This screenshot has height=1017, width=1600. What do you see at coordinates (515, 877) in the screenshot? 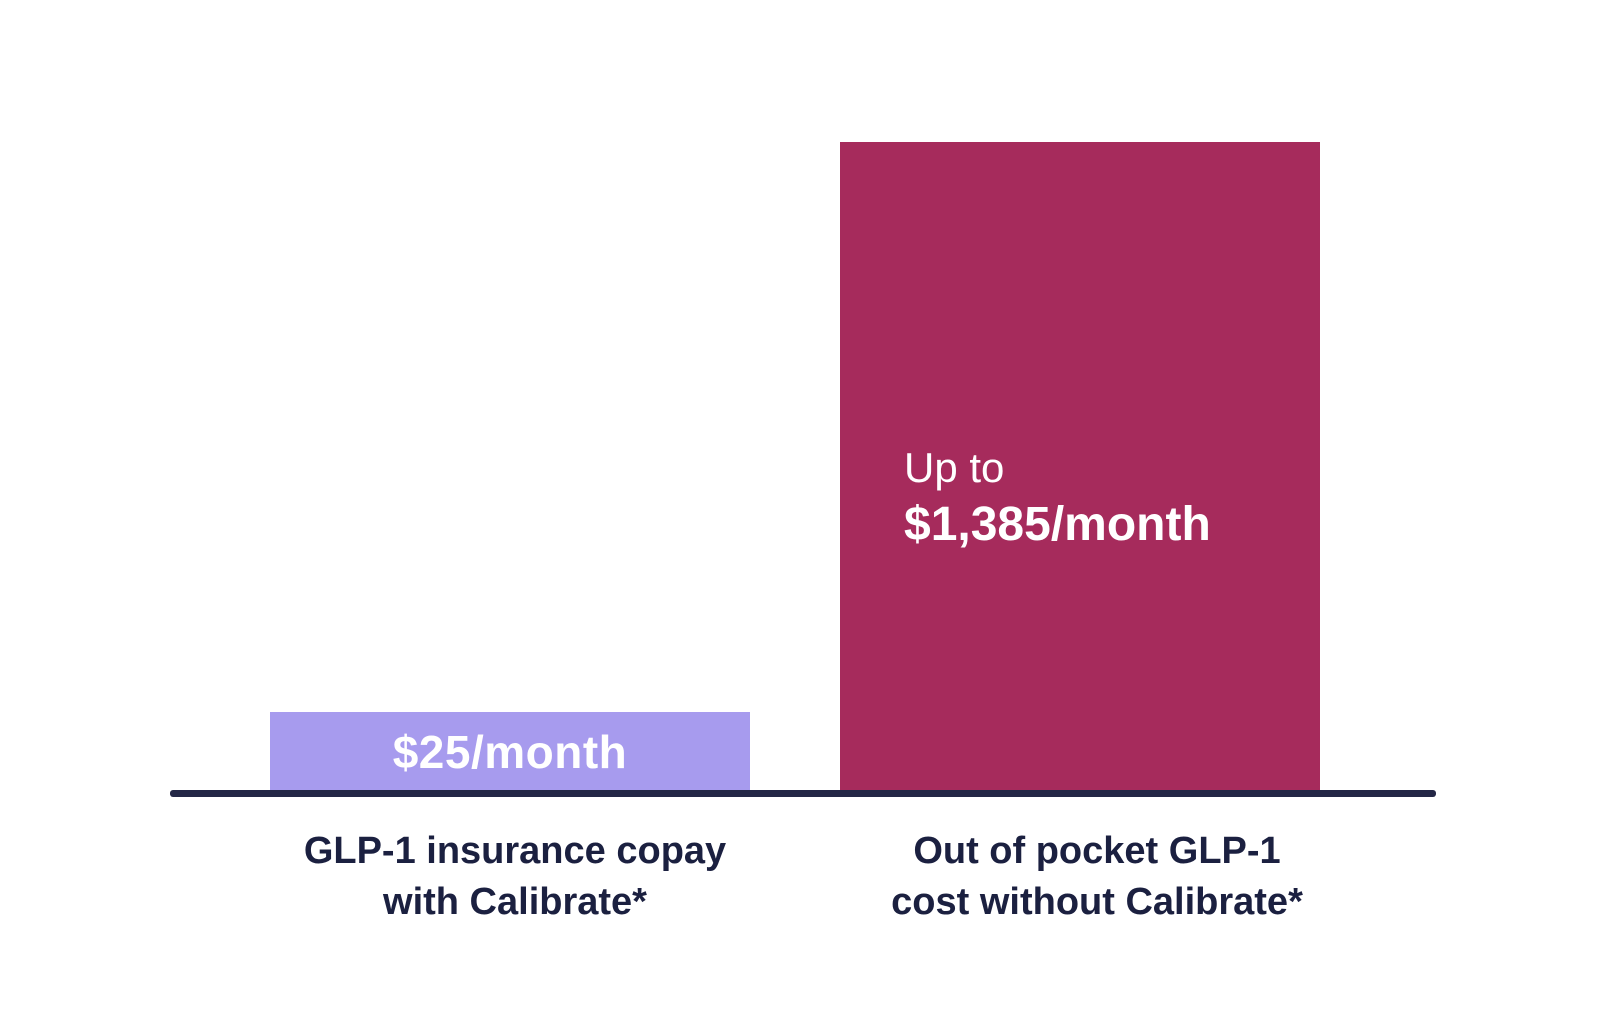
I see `category-label-with-calibrate: GLP-1 insurance copay with Calibrate*` at bounding box center [515, 877].